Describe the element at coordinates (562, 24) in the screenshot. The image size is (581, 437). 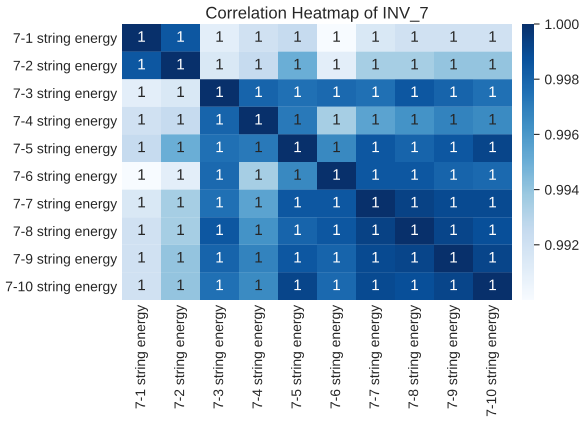
I see `color-bar-label: 1.000` at that location.